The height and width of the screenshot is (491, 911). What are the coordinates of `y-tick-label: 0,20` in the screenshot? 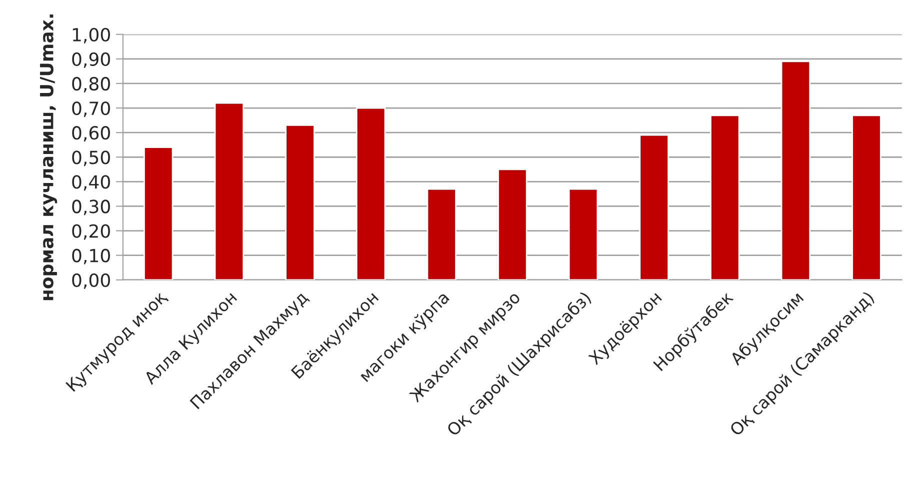 It's located at (91, 232).